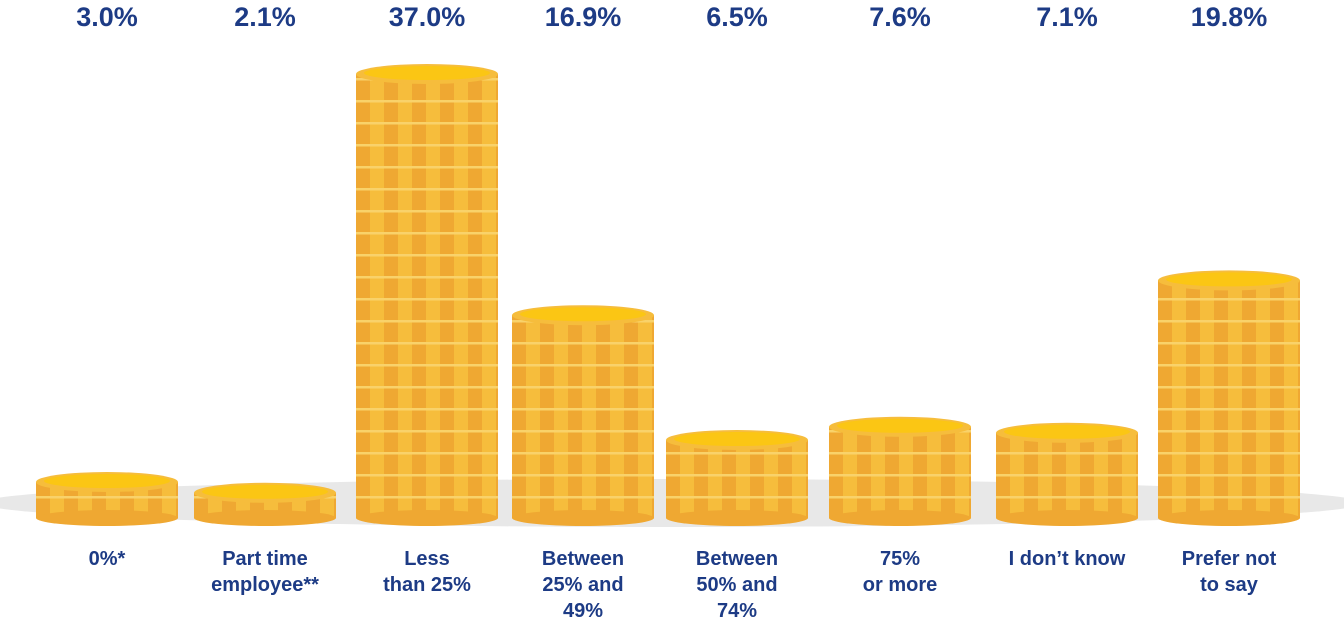 The height and width of the screenshot is (634, 1344). Describe the element at coordinates (900, 572) in the screenshot. I see `category-label: 75% or more` at that location.